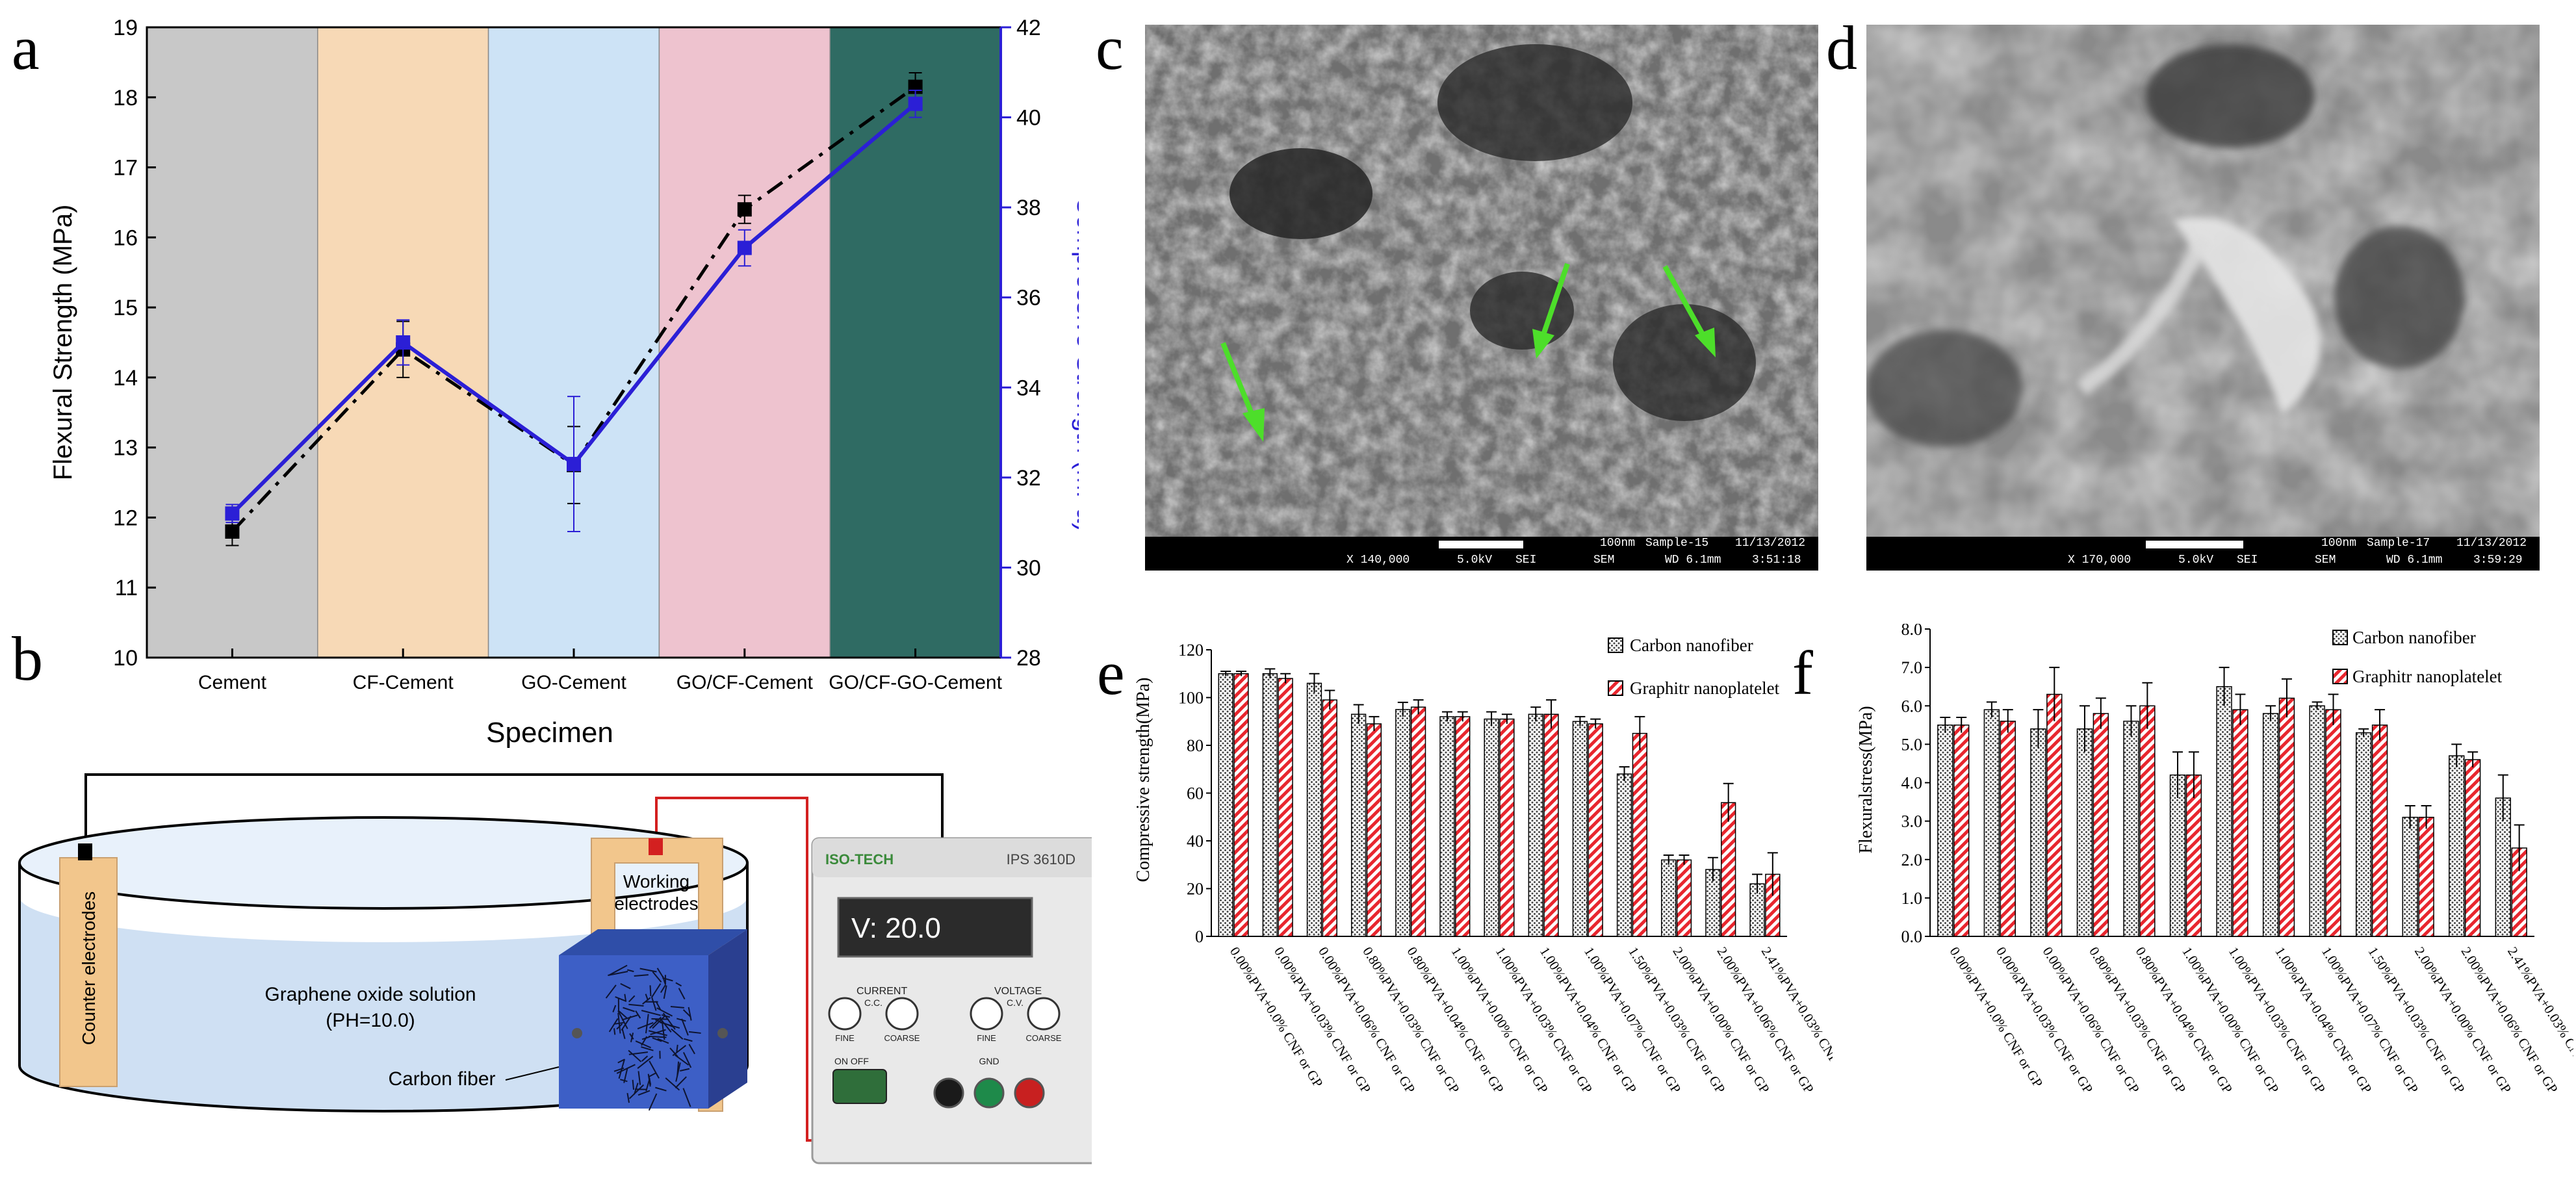 This screenshot has height=1182, width=2576. I want to click on sem-d-wd: WD 6.1mm, so click(2414, 560).